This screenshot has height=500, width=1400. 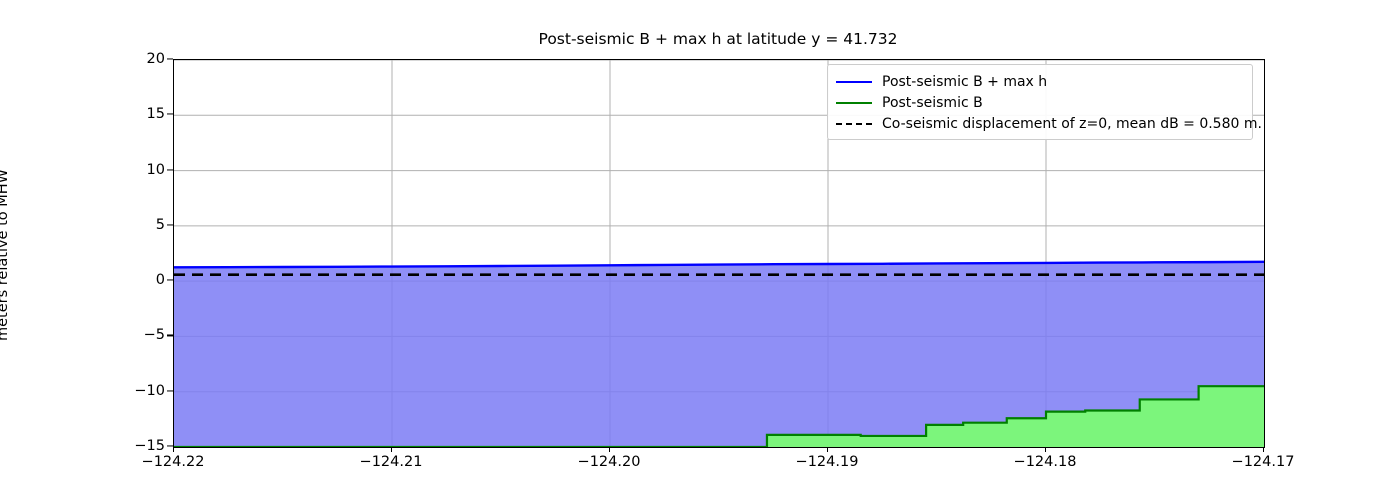 I want to click on legend-label: Post-seismic B, so click(x=932, y=102).